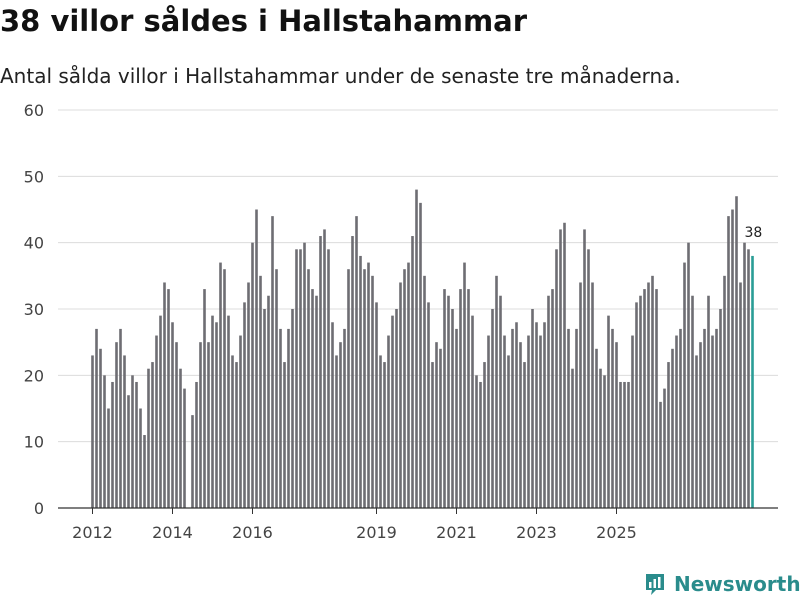 The width and height of the screenshot is (800, 600). I want to click on chart-title: 38 villor såldes i Hallstahammar, so click(264, 21).